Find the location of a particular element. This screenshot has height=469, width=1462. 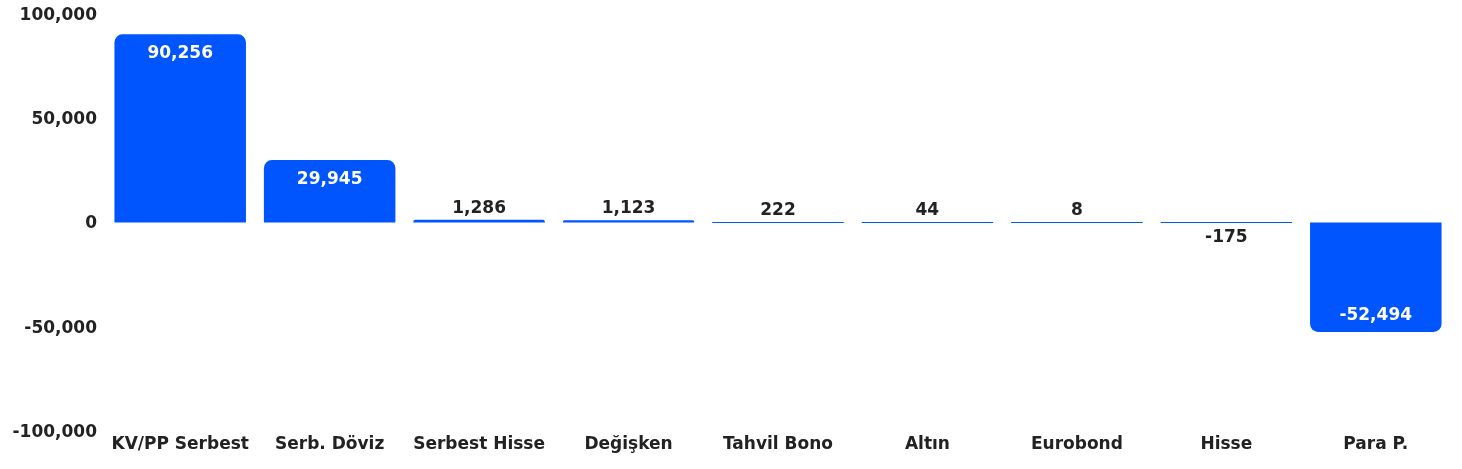

data-label: 8 is located at coordinates (1076, 209).